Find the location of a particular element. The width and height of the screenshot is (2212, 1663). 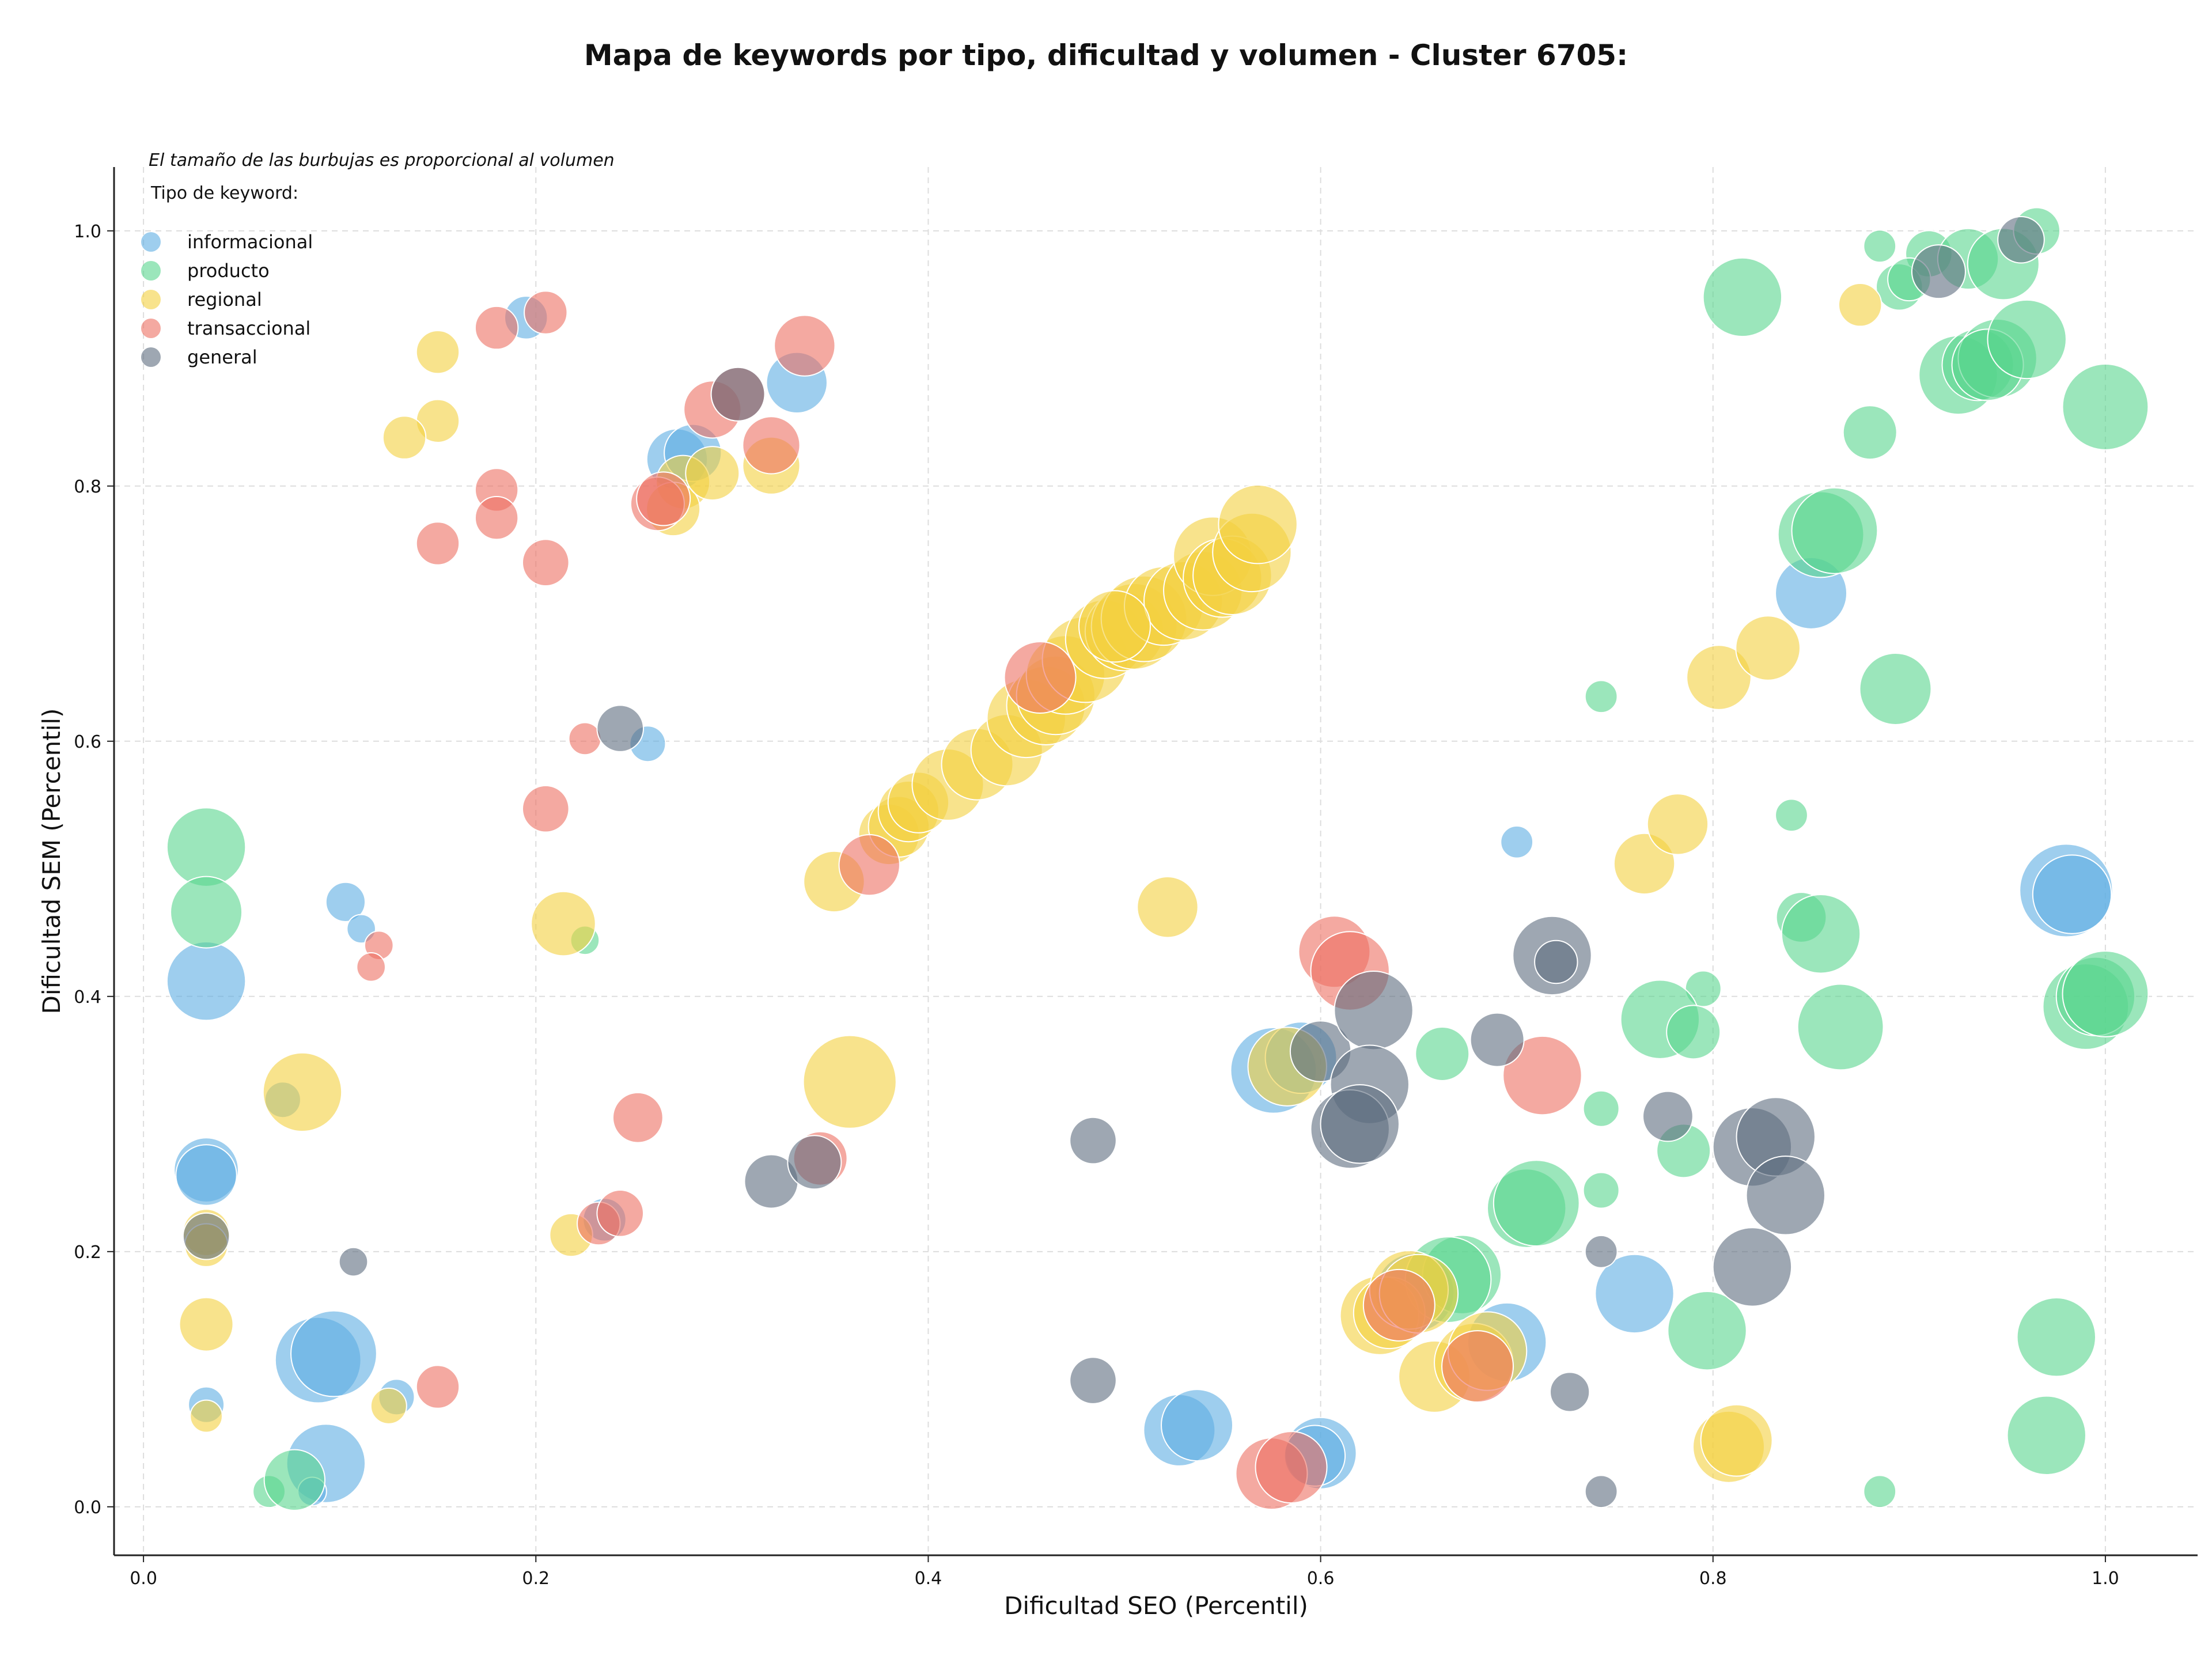

legend-entry-general: general is located at coordinates (199, 357).